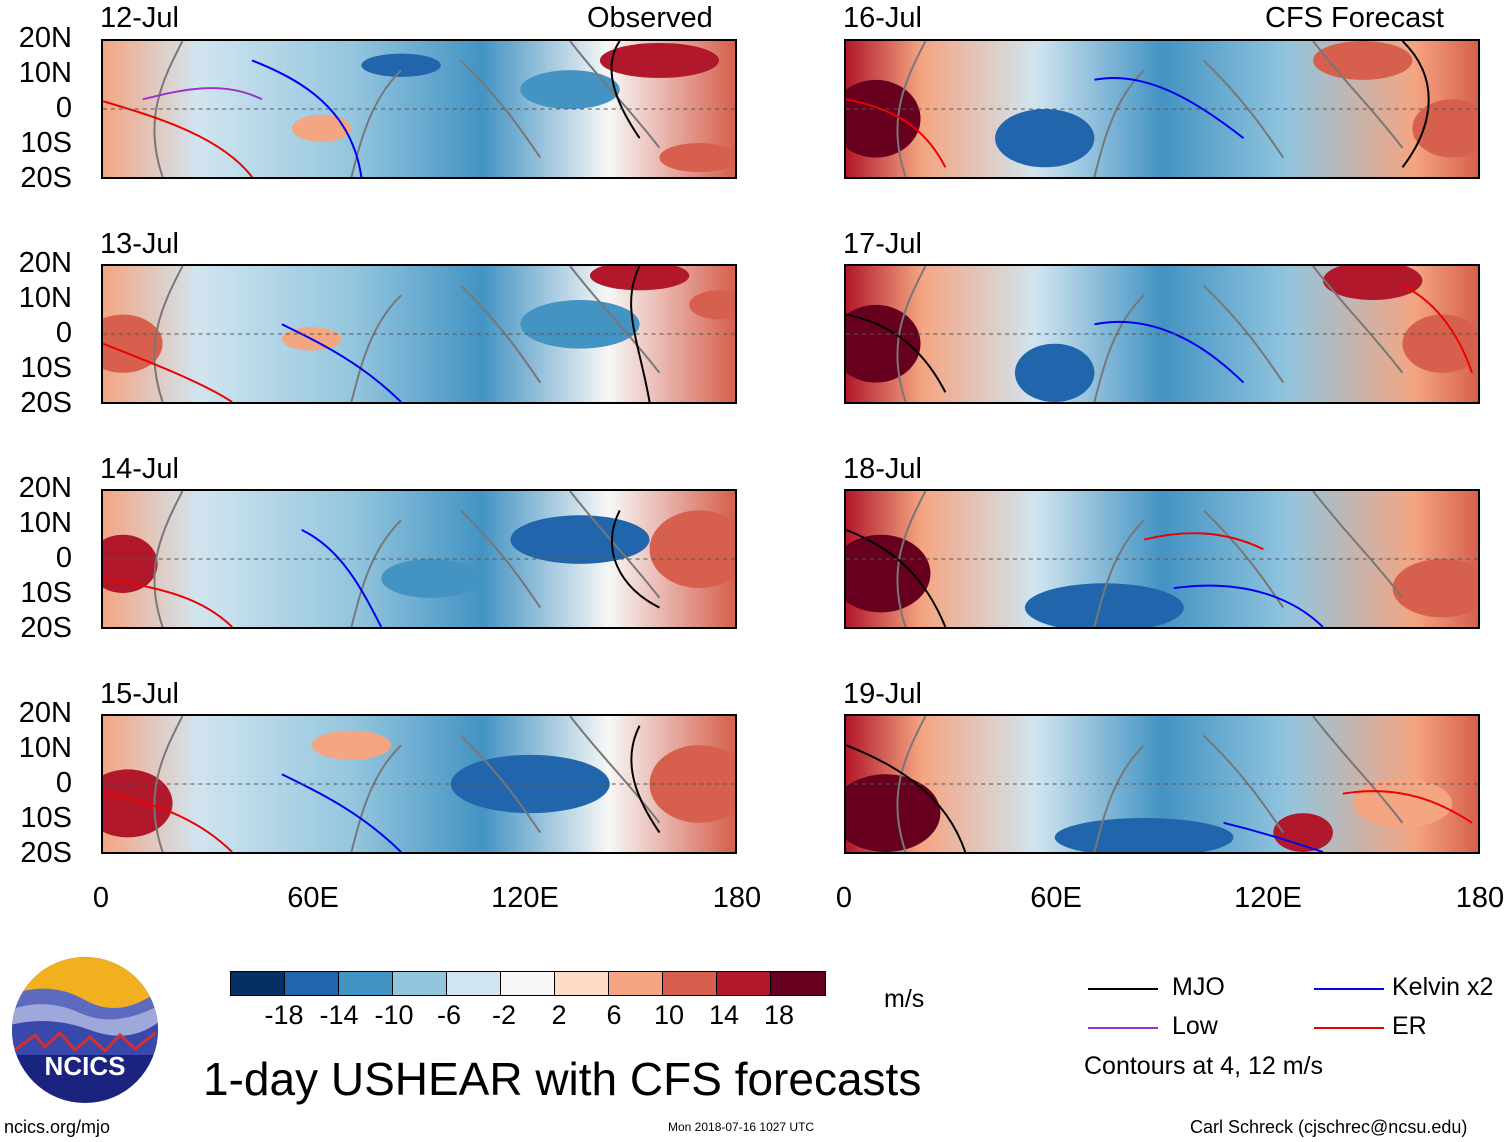 The width and height of the screenshot is (1510, 1142). Describe the element at coordinates (1409, 1026) in the screenshot. I see `legend-label-er: ER` at that location.